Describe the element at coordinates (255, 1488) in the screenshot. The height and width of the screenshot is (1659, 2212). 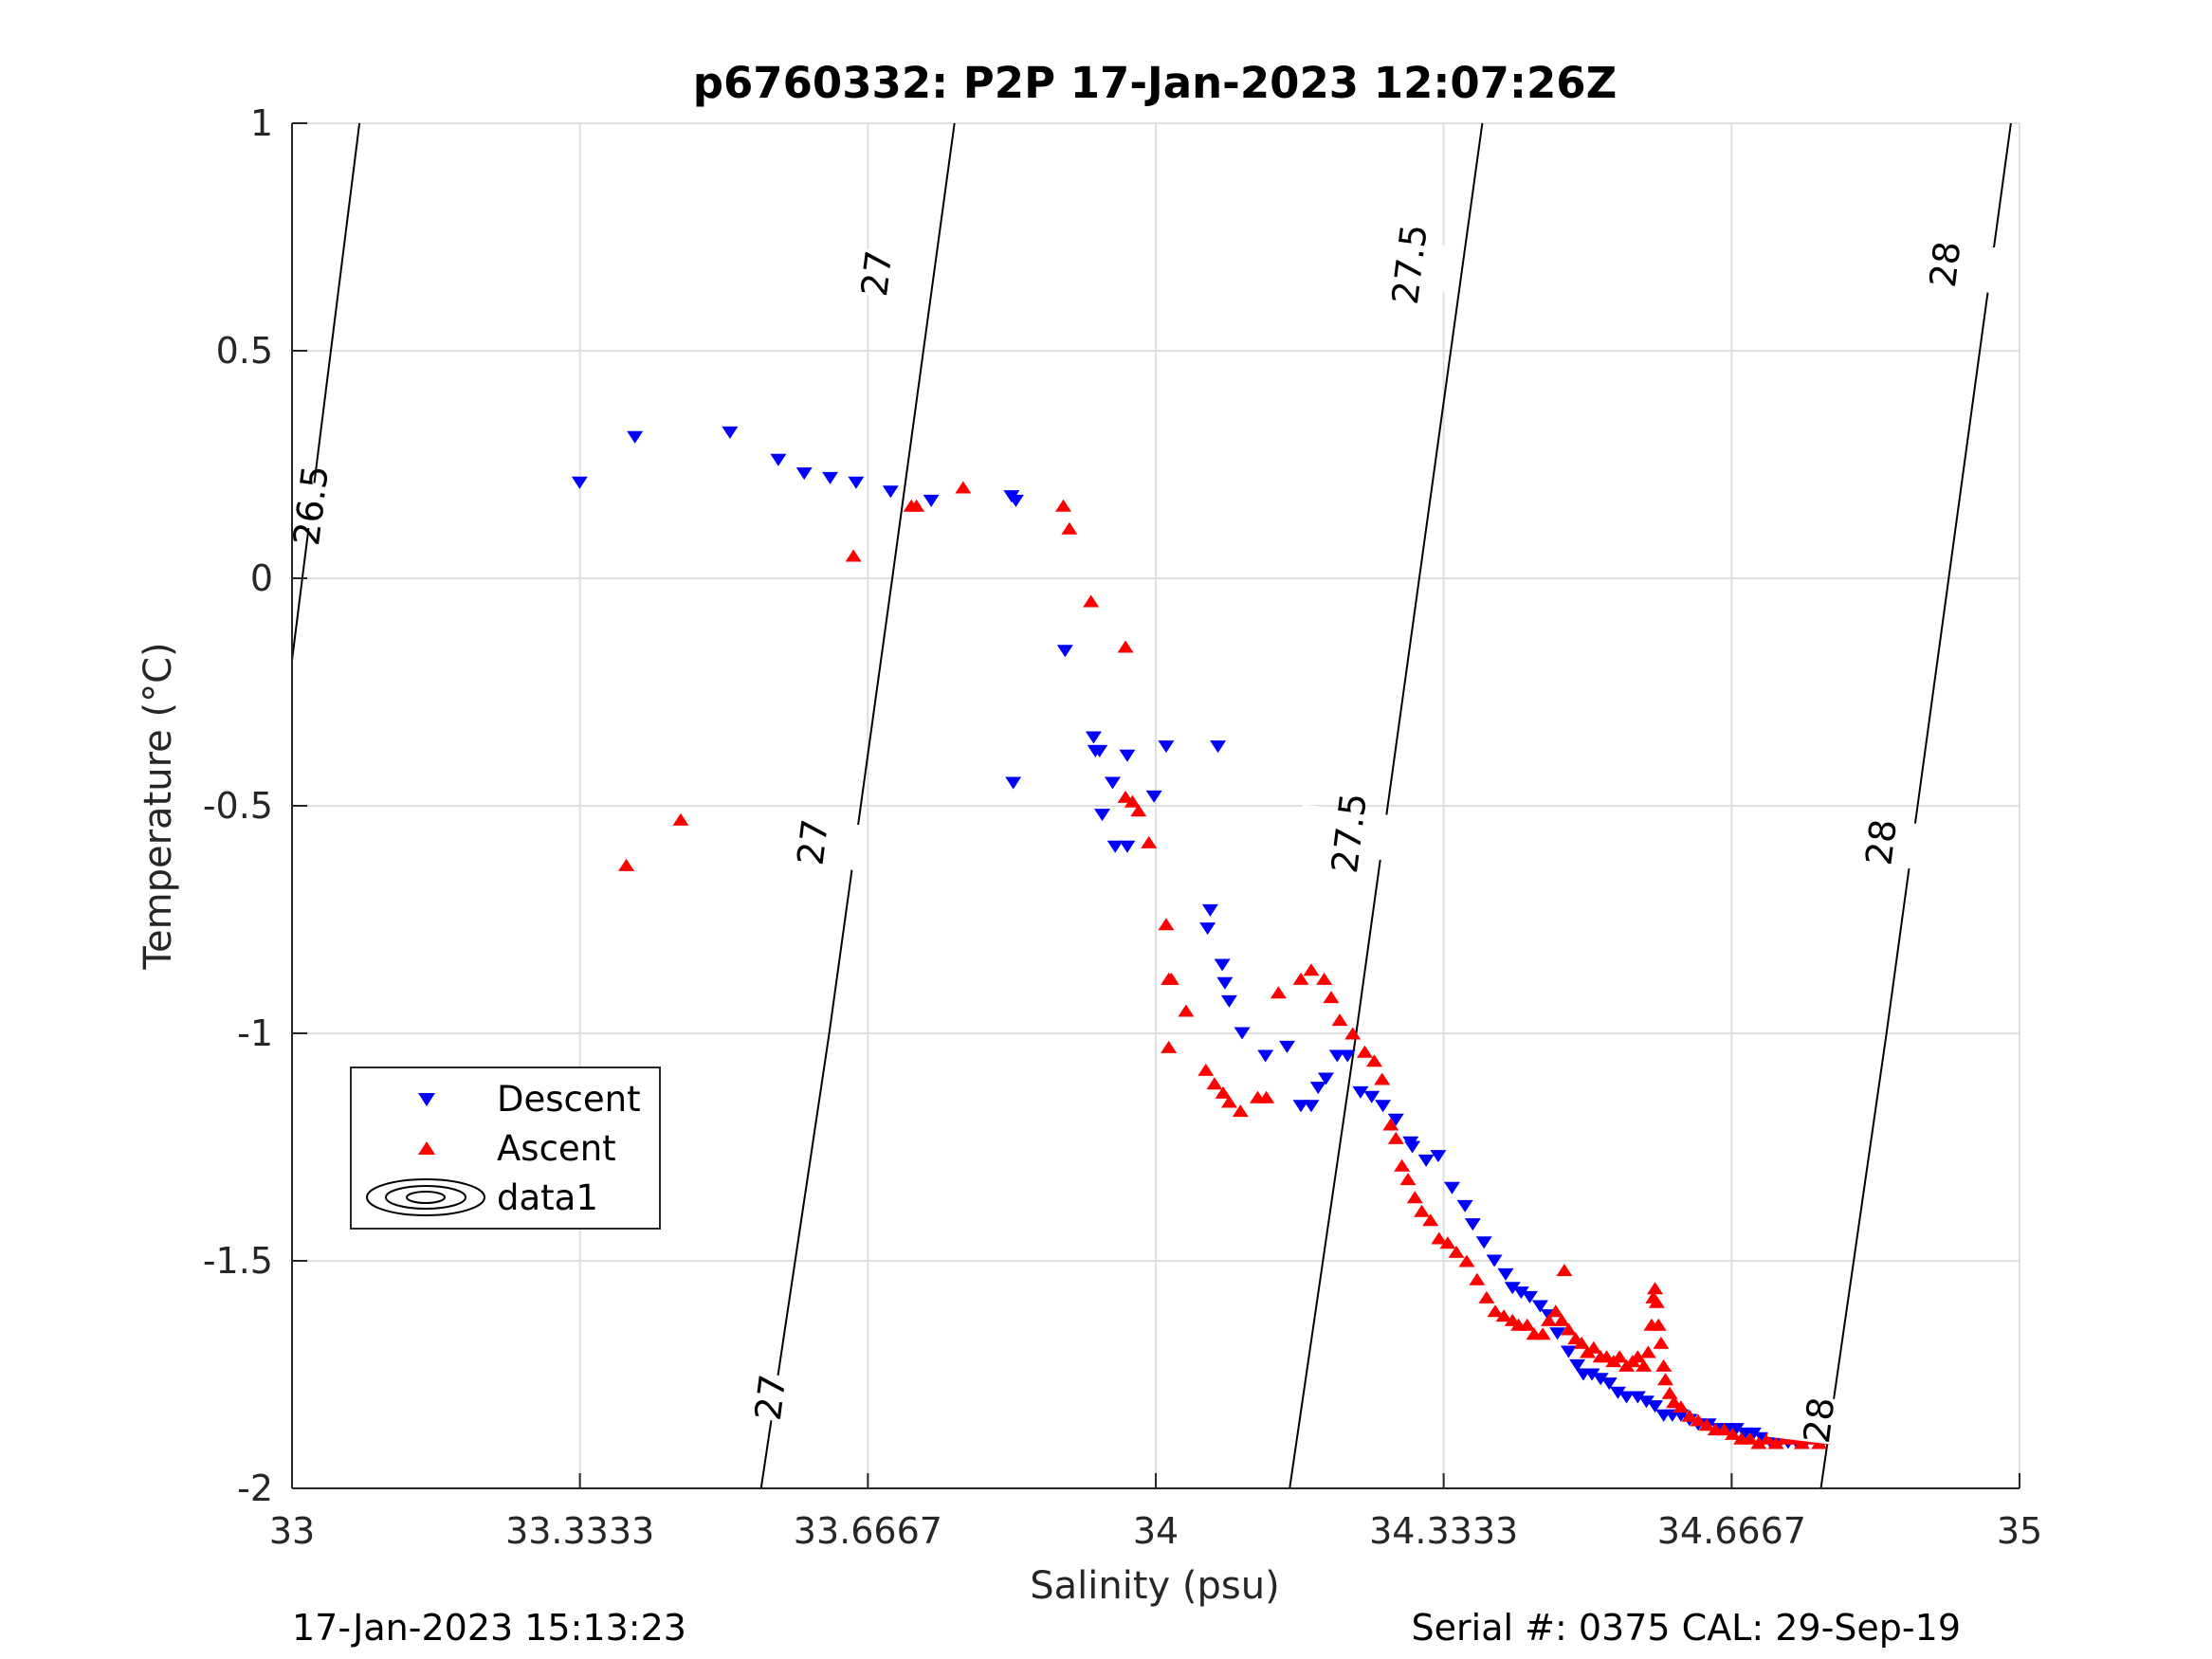
I see `y-tick-label: -2` at that location.